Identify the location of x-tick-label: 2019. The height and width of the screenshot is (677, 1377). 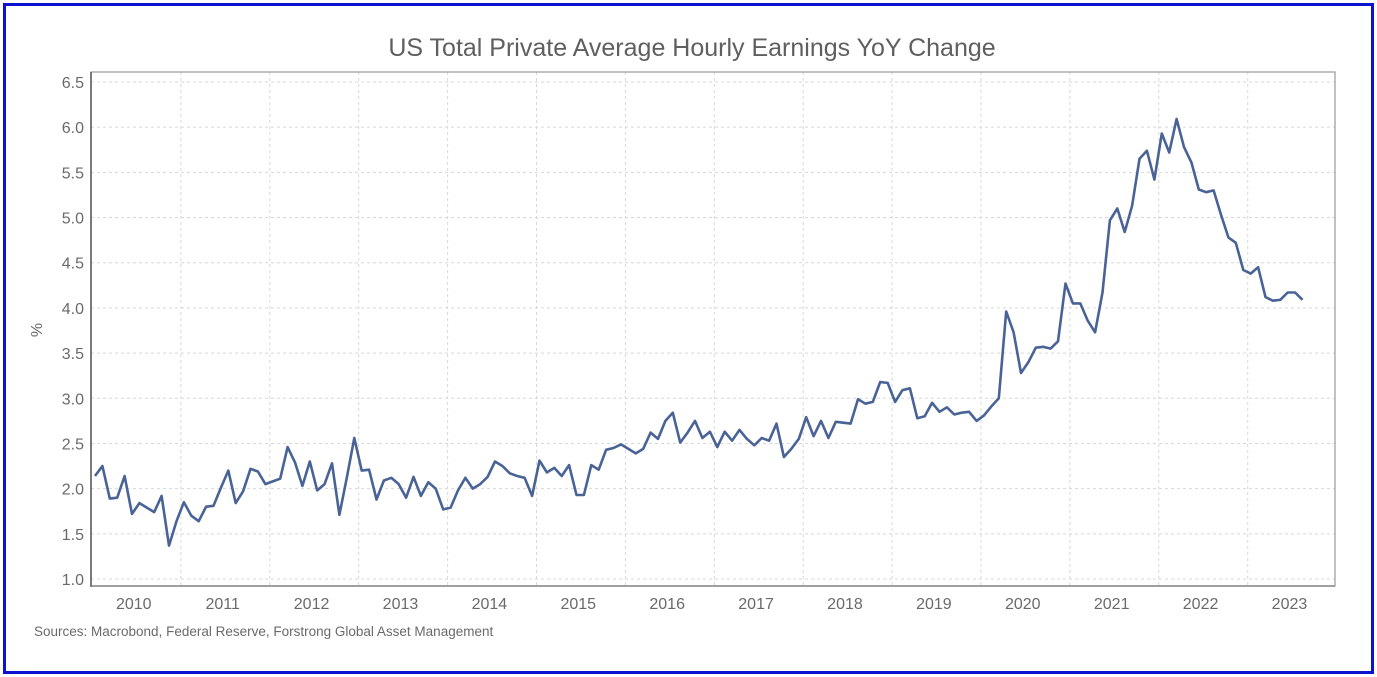
(934, 604).